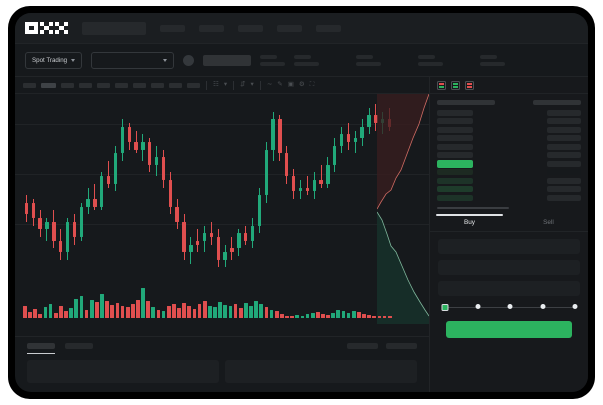 The width and height of the screenshot is (603, 405). What do you see at coordinates (469, 85) in the screenshot?
I see `orderbook-asks-only-icon` at bounding box center [469, 85].